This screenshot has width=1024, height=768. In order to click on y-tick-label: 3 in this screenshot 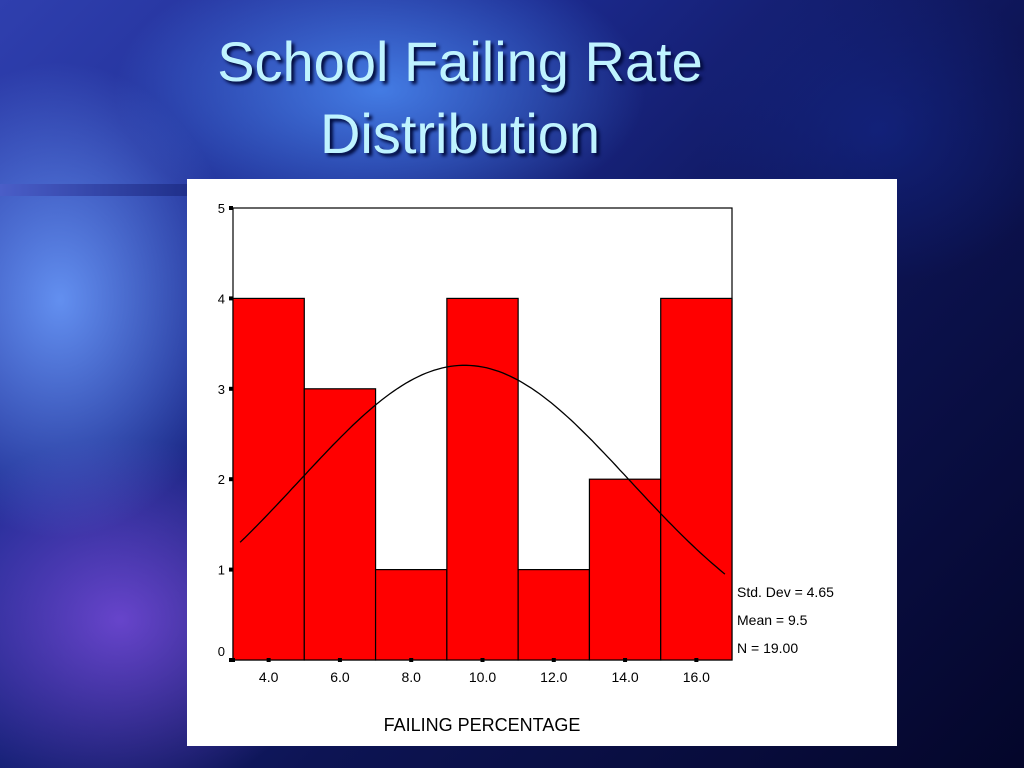, I will do `click(221, 389)`.